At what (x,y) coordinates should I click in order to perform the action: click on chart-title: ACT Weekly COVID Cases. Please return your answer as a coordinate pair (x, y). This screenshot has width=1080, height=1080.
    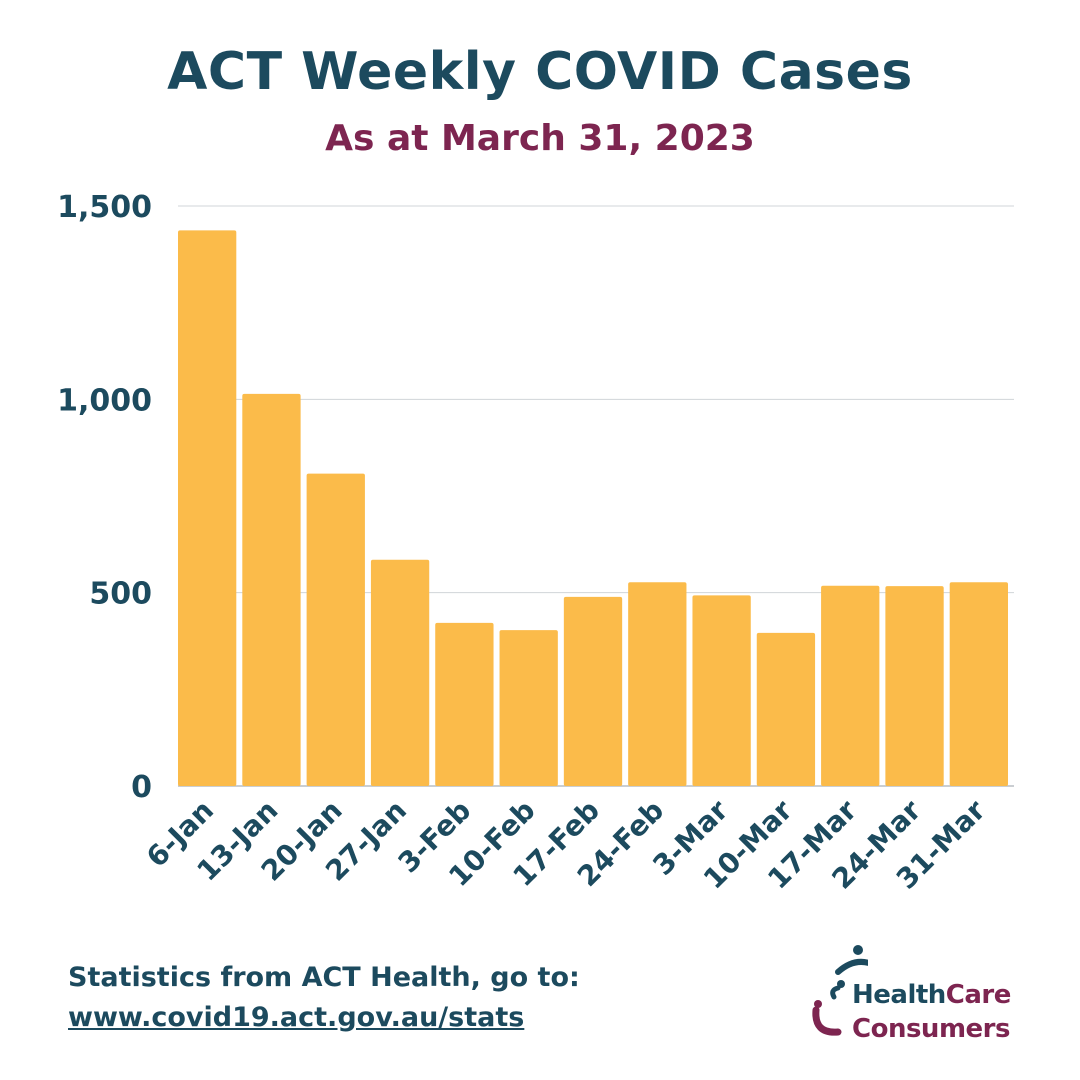
    Looking at the image, I should click on (540, 72).